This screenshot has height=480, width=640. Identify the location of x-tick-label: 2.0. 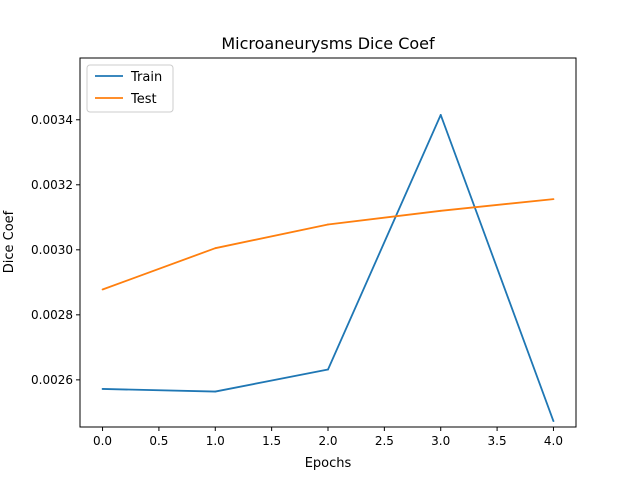
(327, 441).